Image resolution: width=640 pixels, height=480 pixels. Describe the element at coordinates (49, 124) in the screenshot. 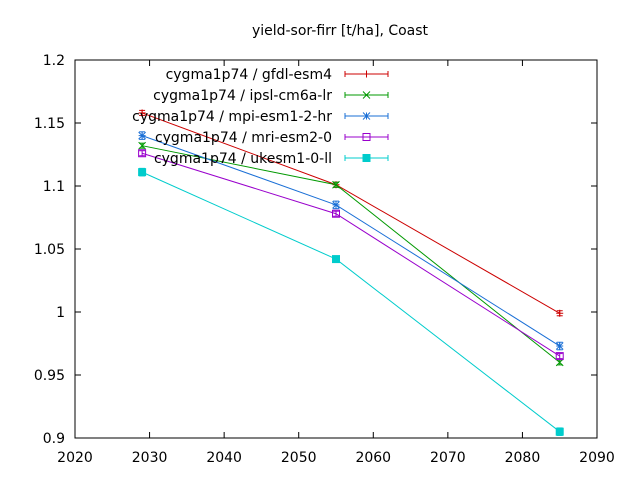

I see `y-tick-label: 1.15` at that location.